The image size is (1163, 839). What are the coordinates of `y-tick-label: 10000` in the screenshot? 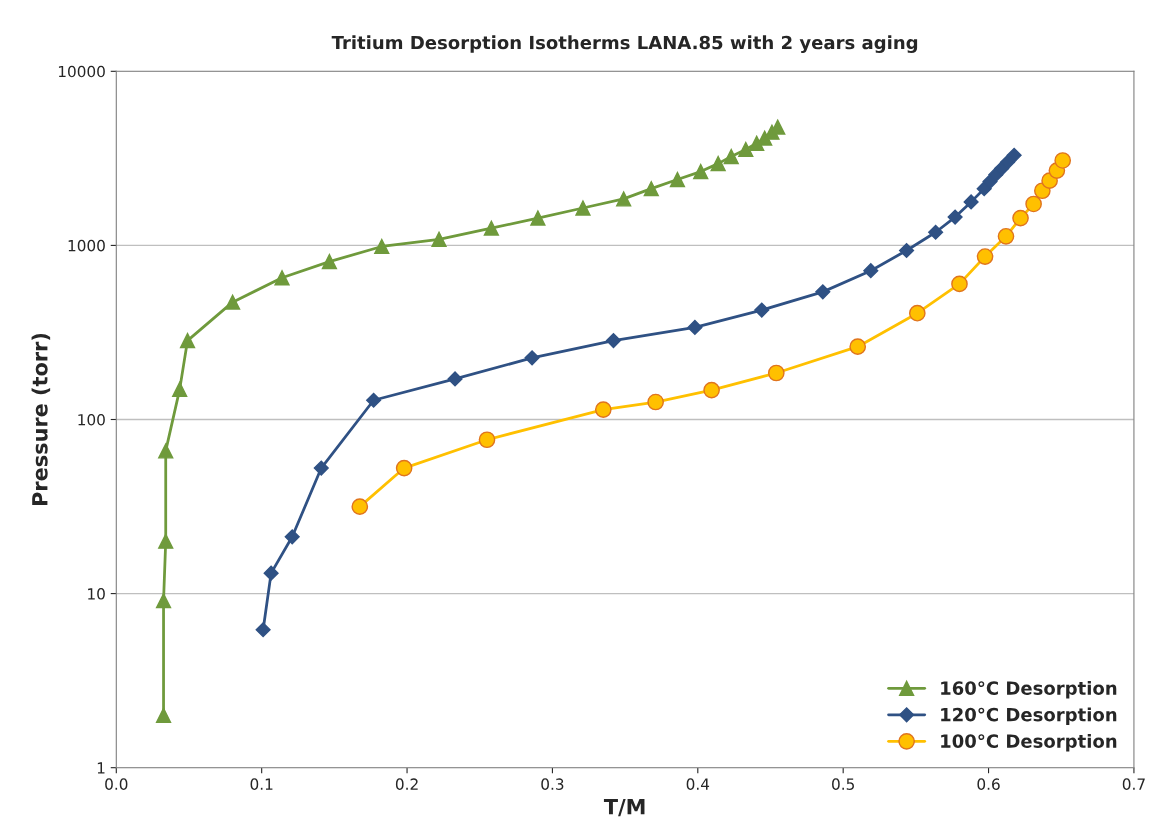 It's located at (81, 71).